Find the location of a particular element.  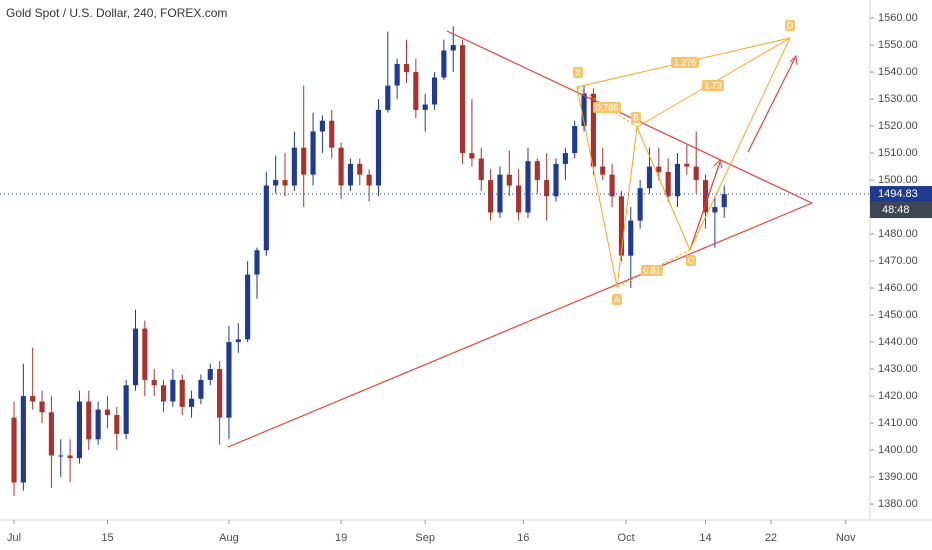

ratio-label: 1.73 is located at coordinates (713, 85).